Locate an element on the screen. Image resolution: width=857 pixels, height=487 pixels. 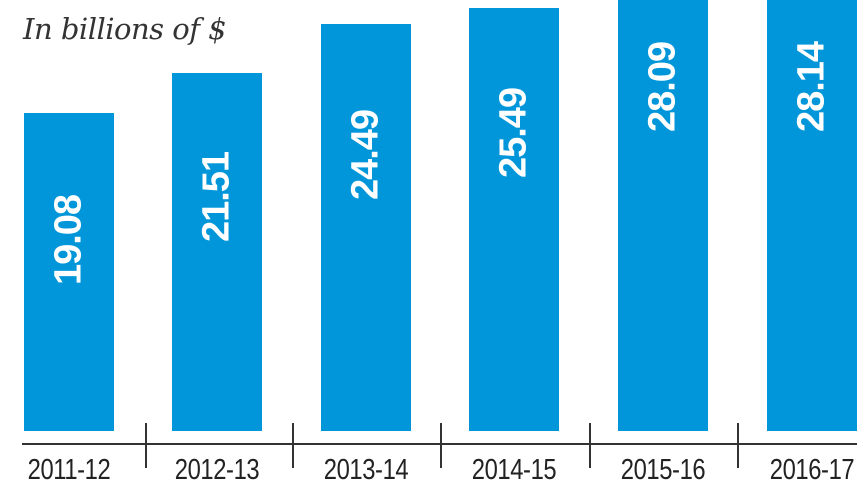
bar-value-label: 28.14 is located at coordinates (811, 87).